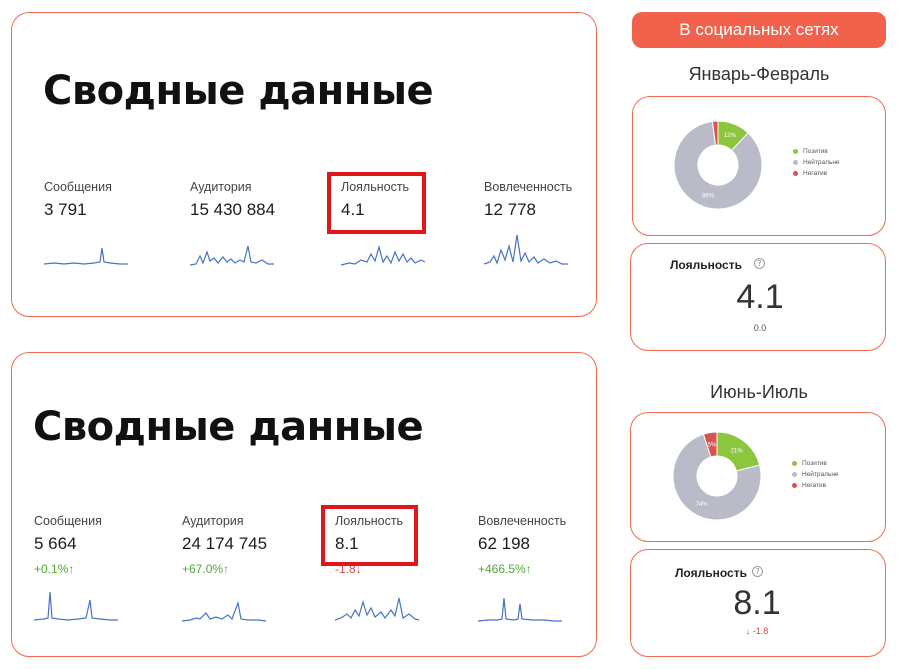 The image size is (899, 669). What do you see at coordinates (510, 209) in the screenshot?
I see `metric-value: 12 778` at bounding box center [510, 209].